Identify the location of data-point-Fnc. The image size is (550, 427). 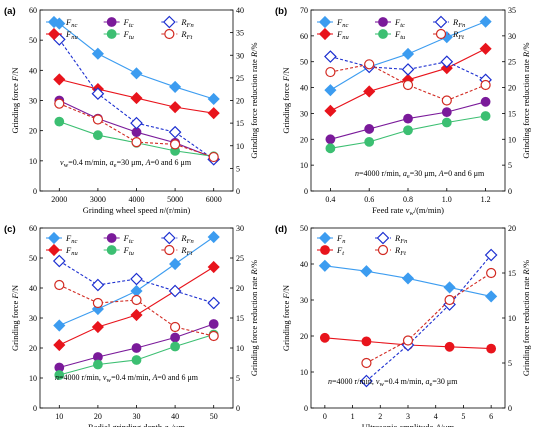
(136, 73).